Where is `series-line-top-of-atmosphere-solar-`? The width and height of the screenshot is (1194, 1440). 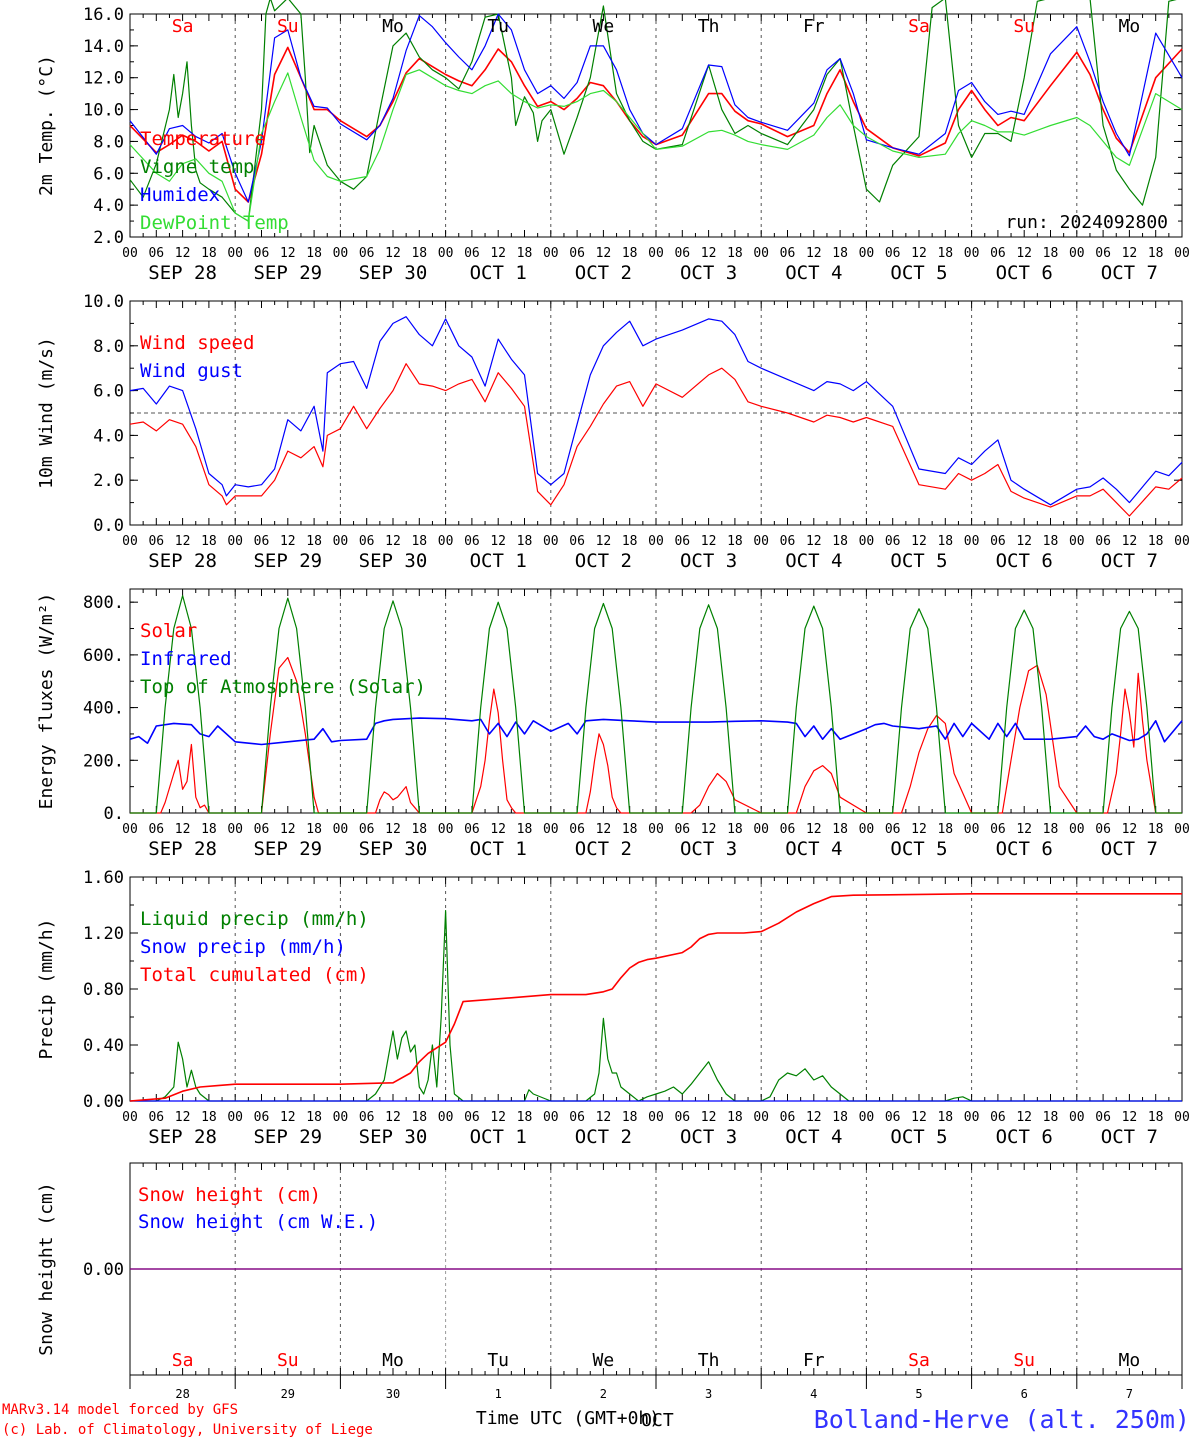
series-line-top-of-atmosphere-solar- is located at coordinates (656, 704).